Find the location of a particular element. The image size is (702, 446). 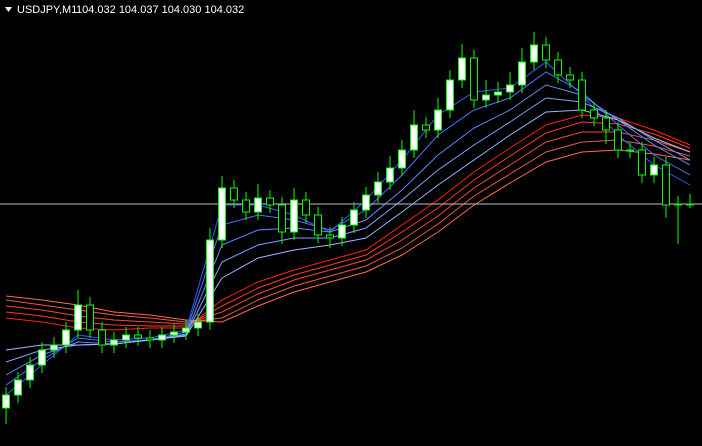

menu-triangle is located at coordinates (8, 9).